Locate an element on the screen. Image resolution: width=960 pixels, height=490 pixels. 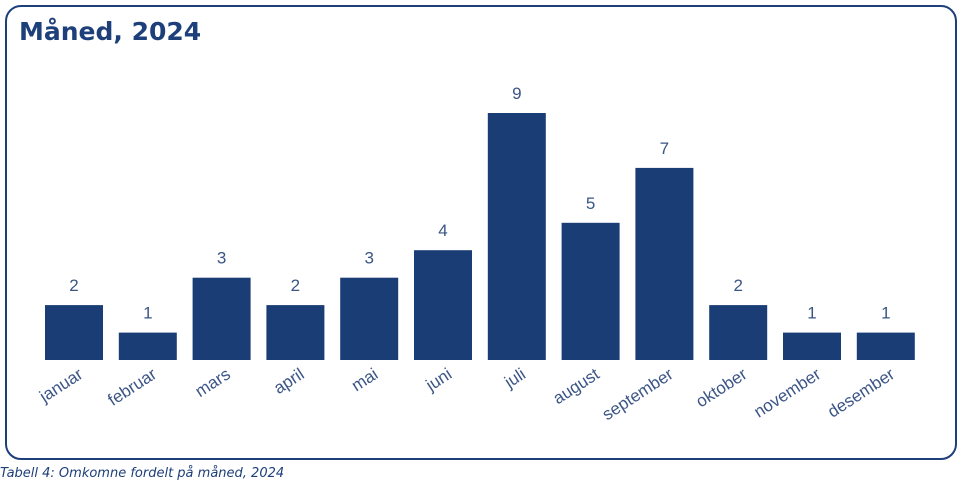
tick-label-mai: mai is located at coordinates (364, 379).